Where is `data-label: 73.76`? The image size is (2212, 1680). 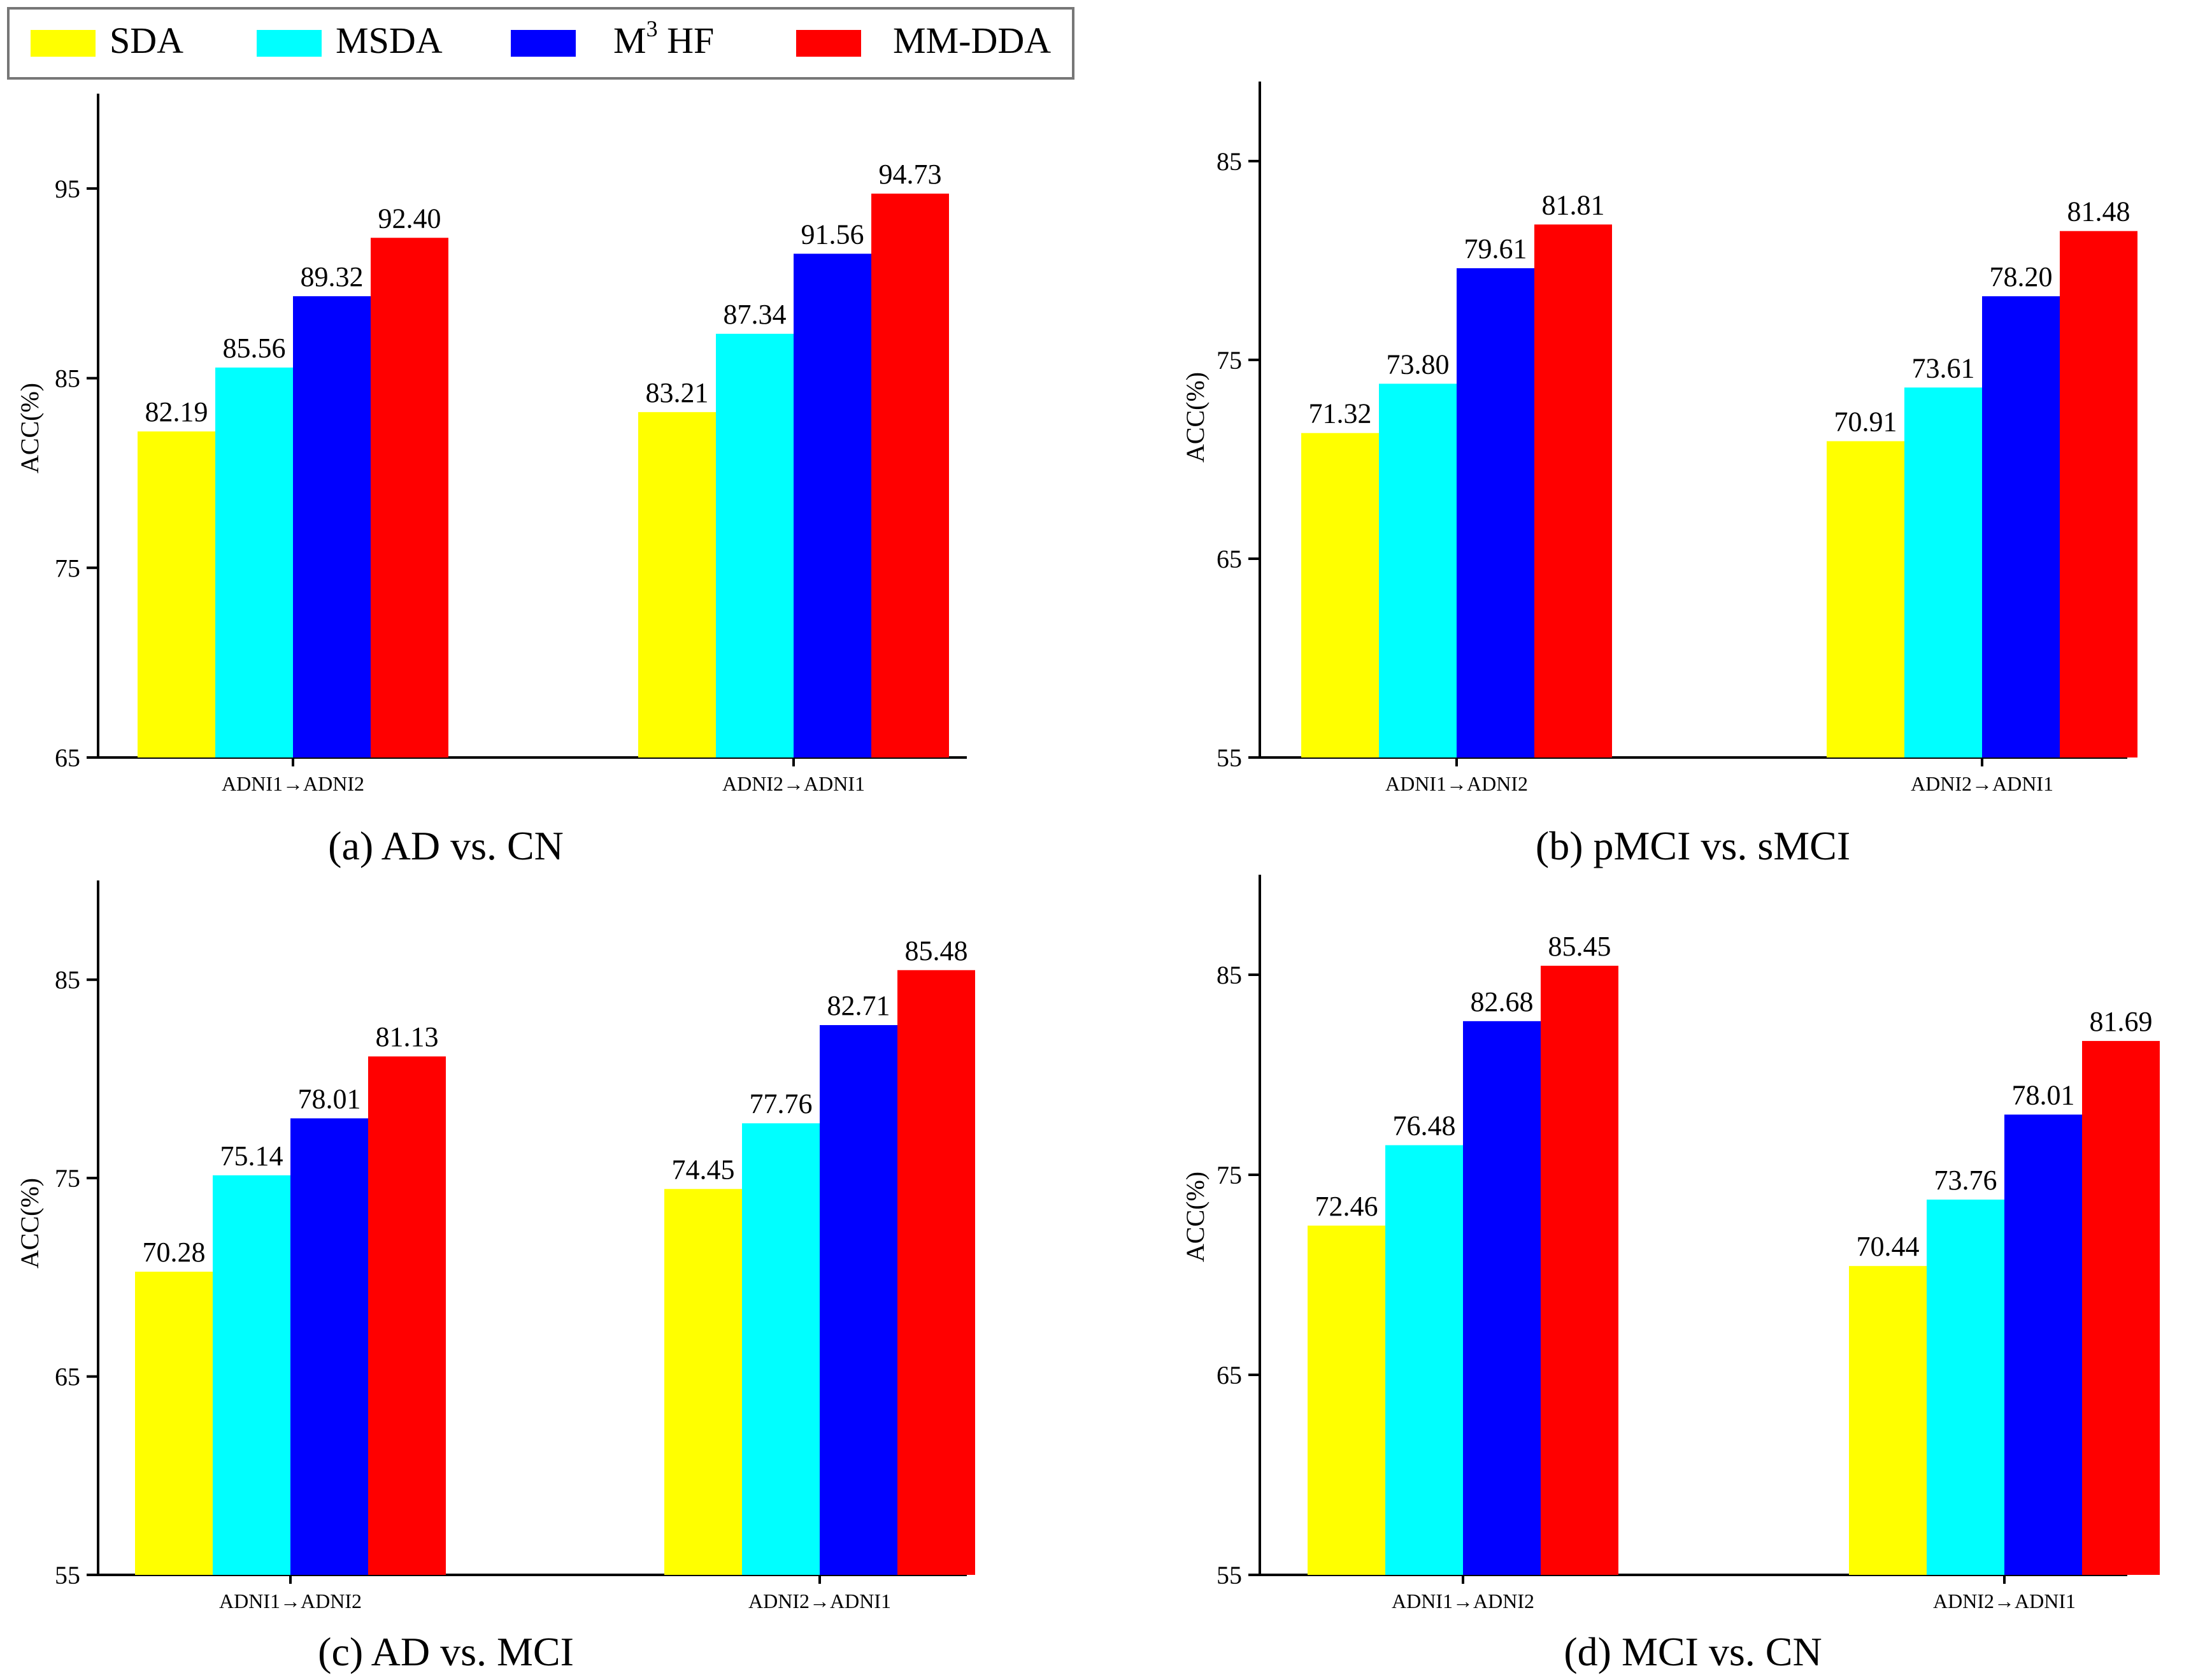
data-label: 73.76 is located at coordinates (1965, 1180).